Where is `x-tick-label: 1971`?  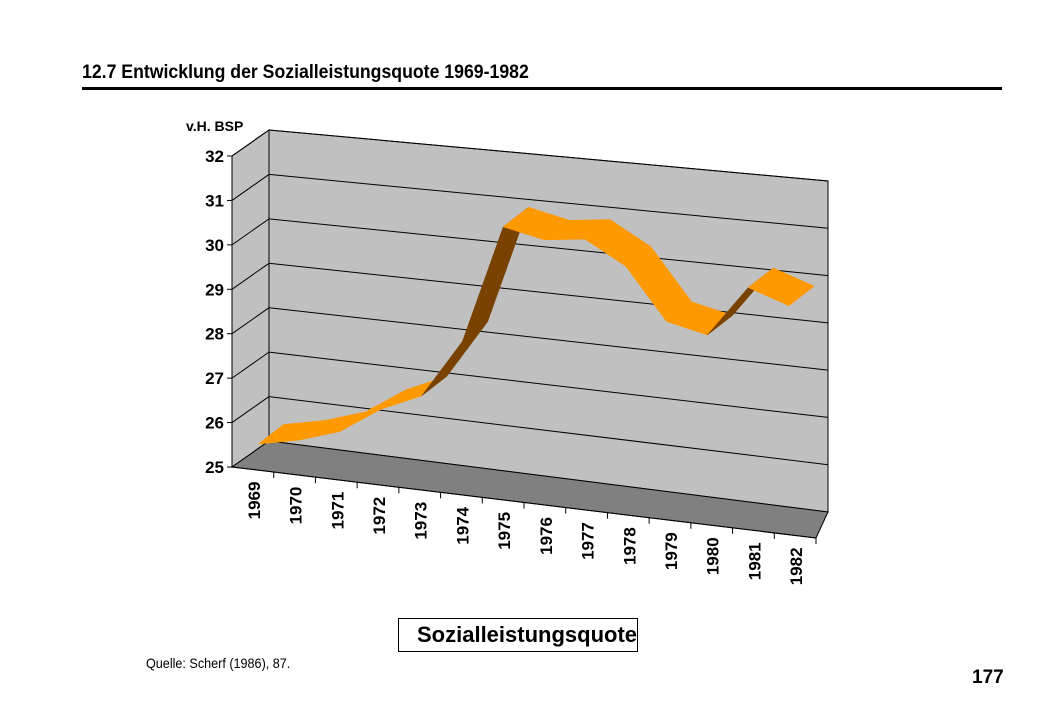
x-tick-label: 1971 is located at coordinates (337, 511).